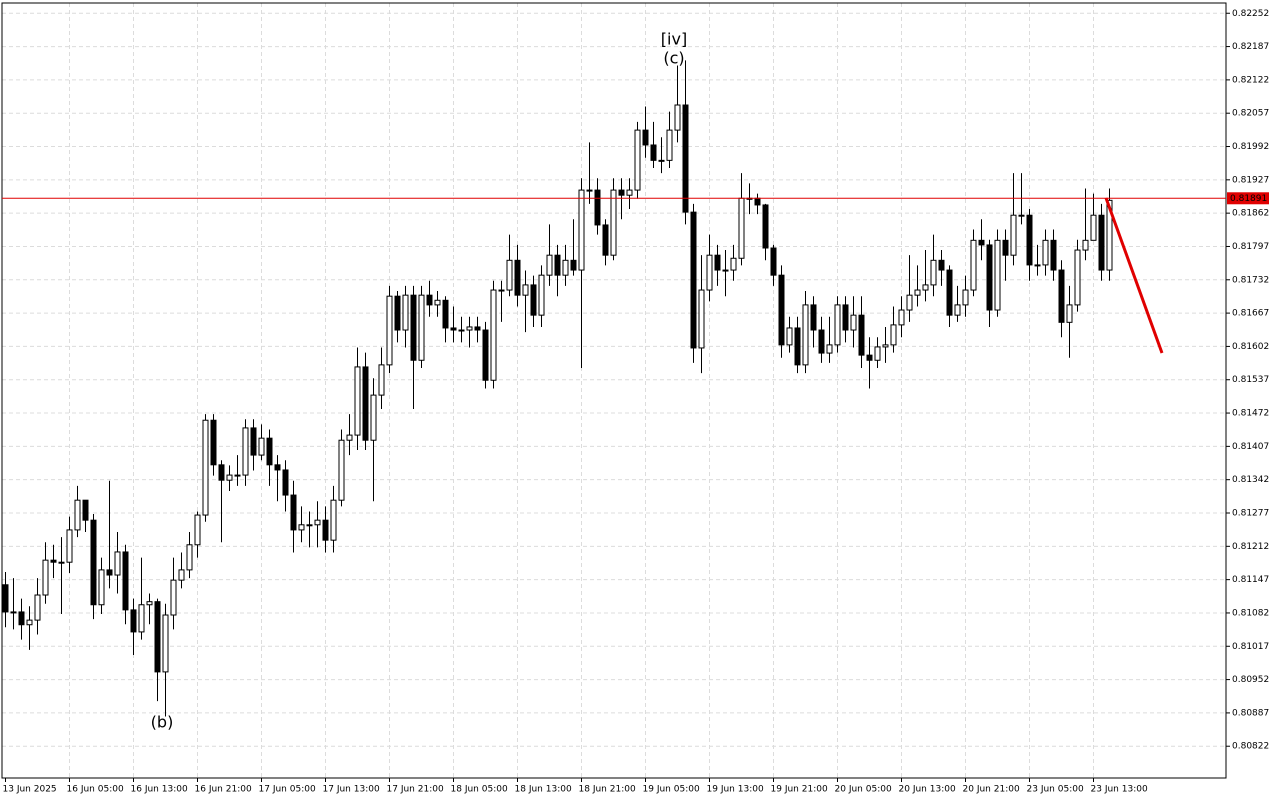 Image resolution: width=1280 pixels, height=800 pixels. What do you see at coordinates (159, 790) in the screenshot?
I see `x-tick-label: 16 Jun 13:00` at bounding box center [159, 790].